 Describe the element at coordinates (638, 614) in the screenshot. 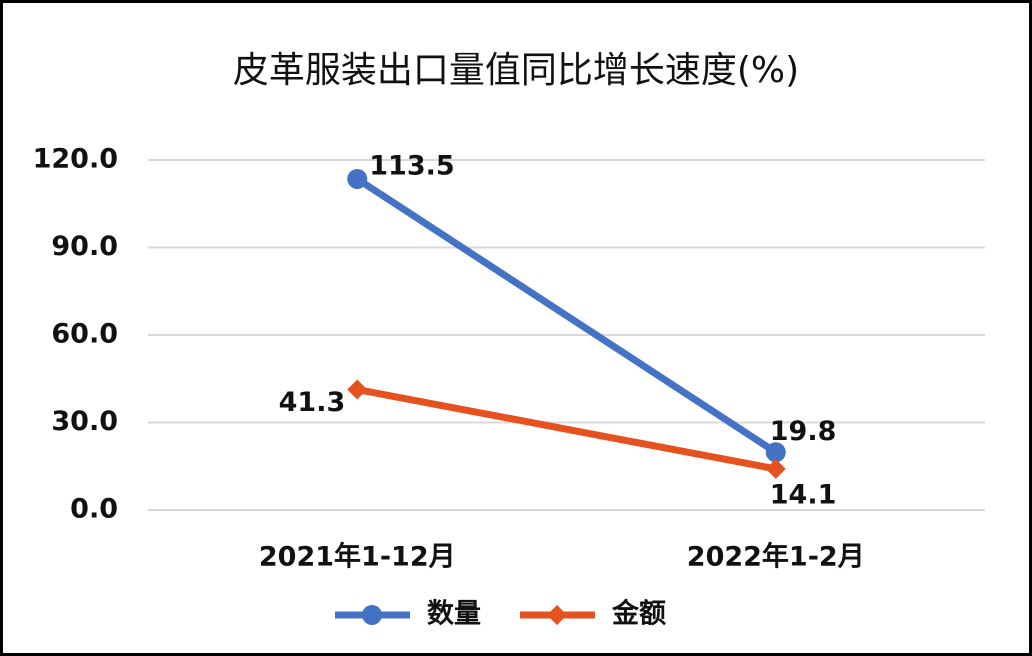

I see `legend-label: 金额` at that location.